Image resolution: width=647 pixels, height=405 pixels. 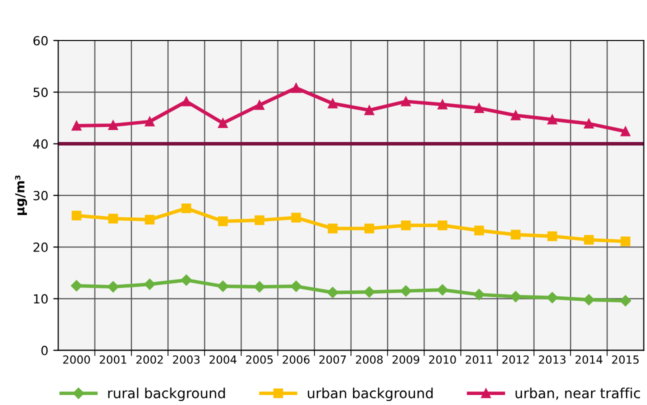 I want to click on x-tick-label: 2013, so click(x=552, y=359).